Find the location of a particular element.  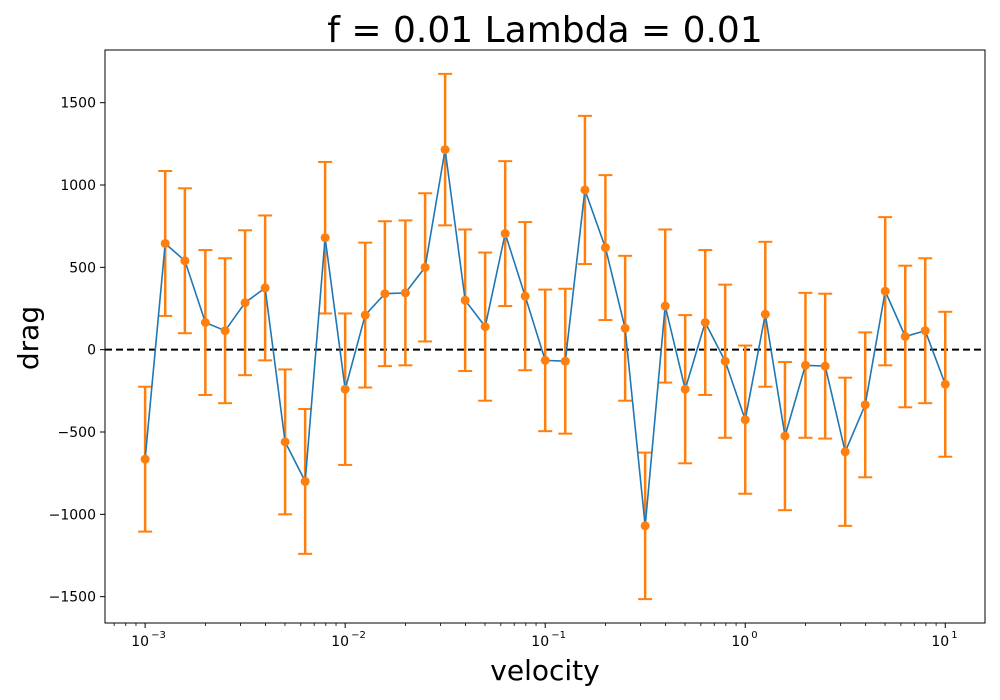

x-minor-ticks is located at coordinates (525, 624).